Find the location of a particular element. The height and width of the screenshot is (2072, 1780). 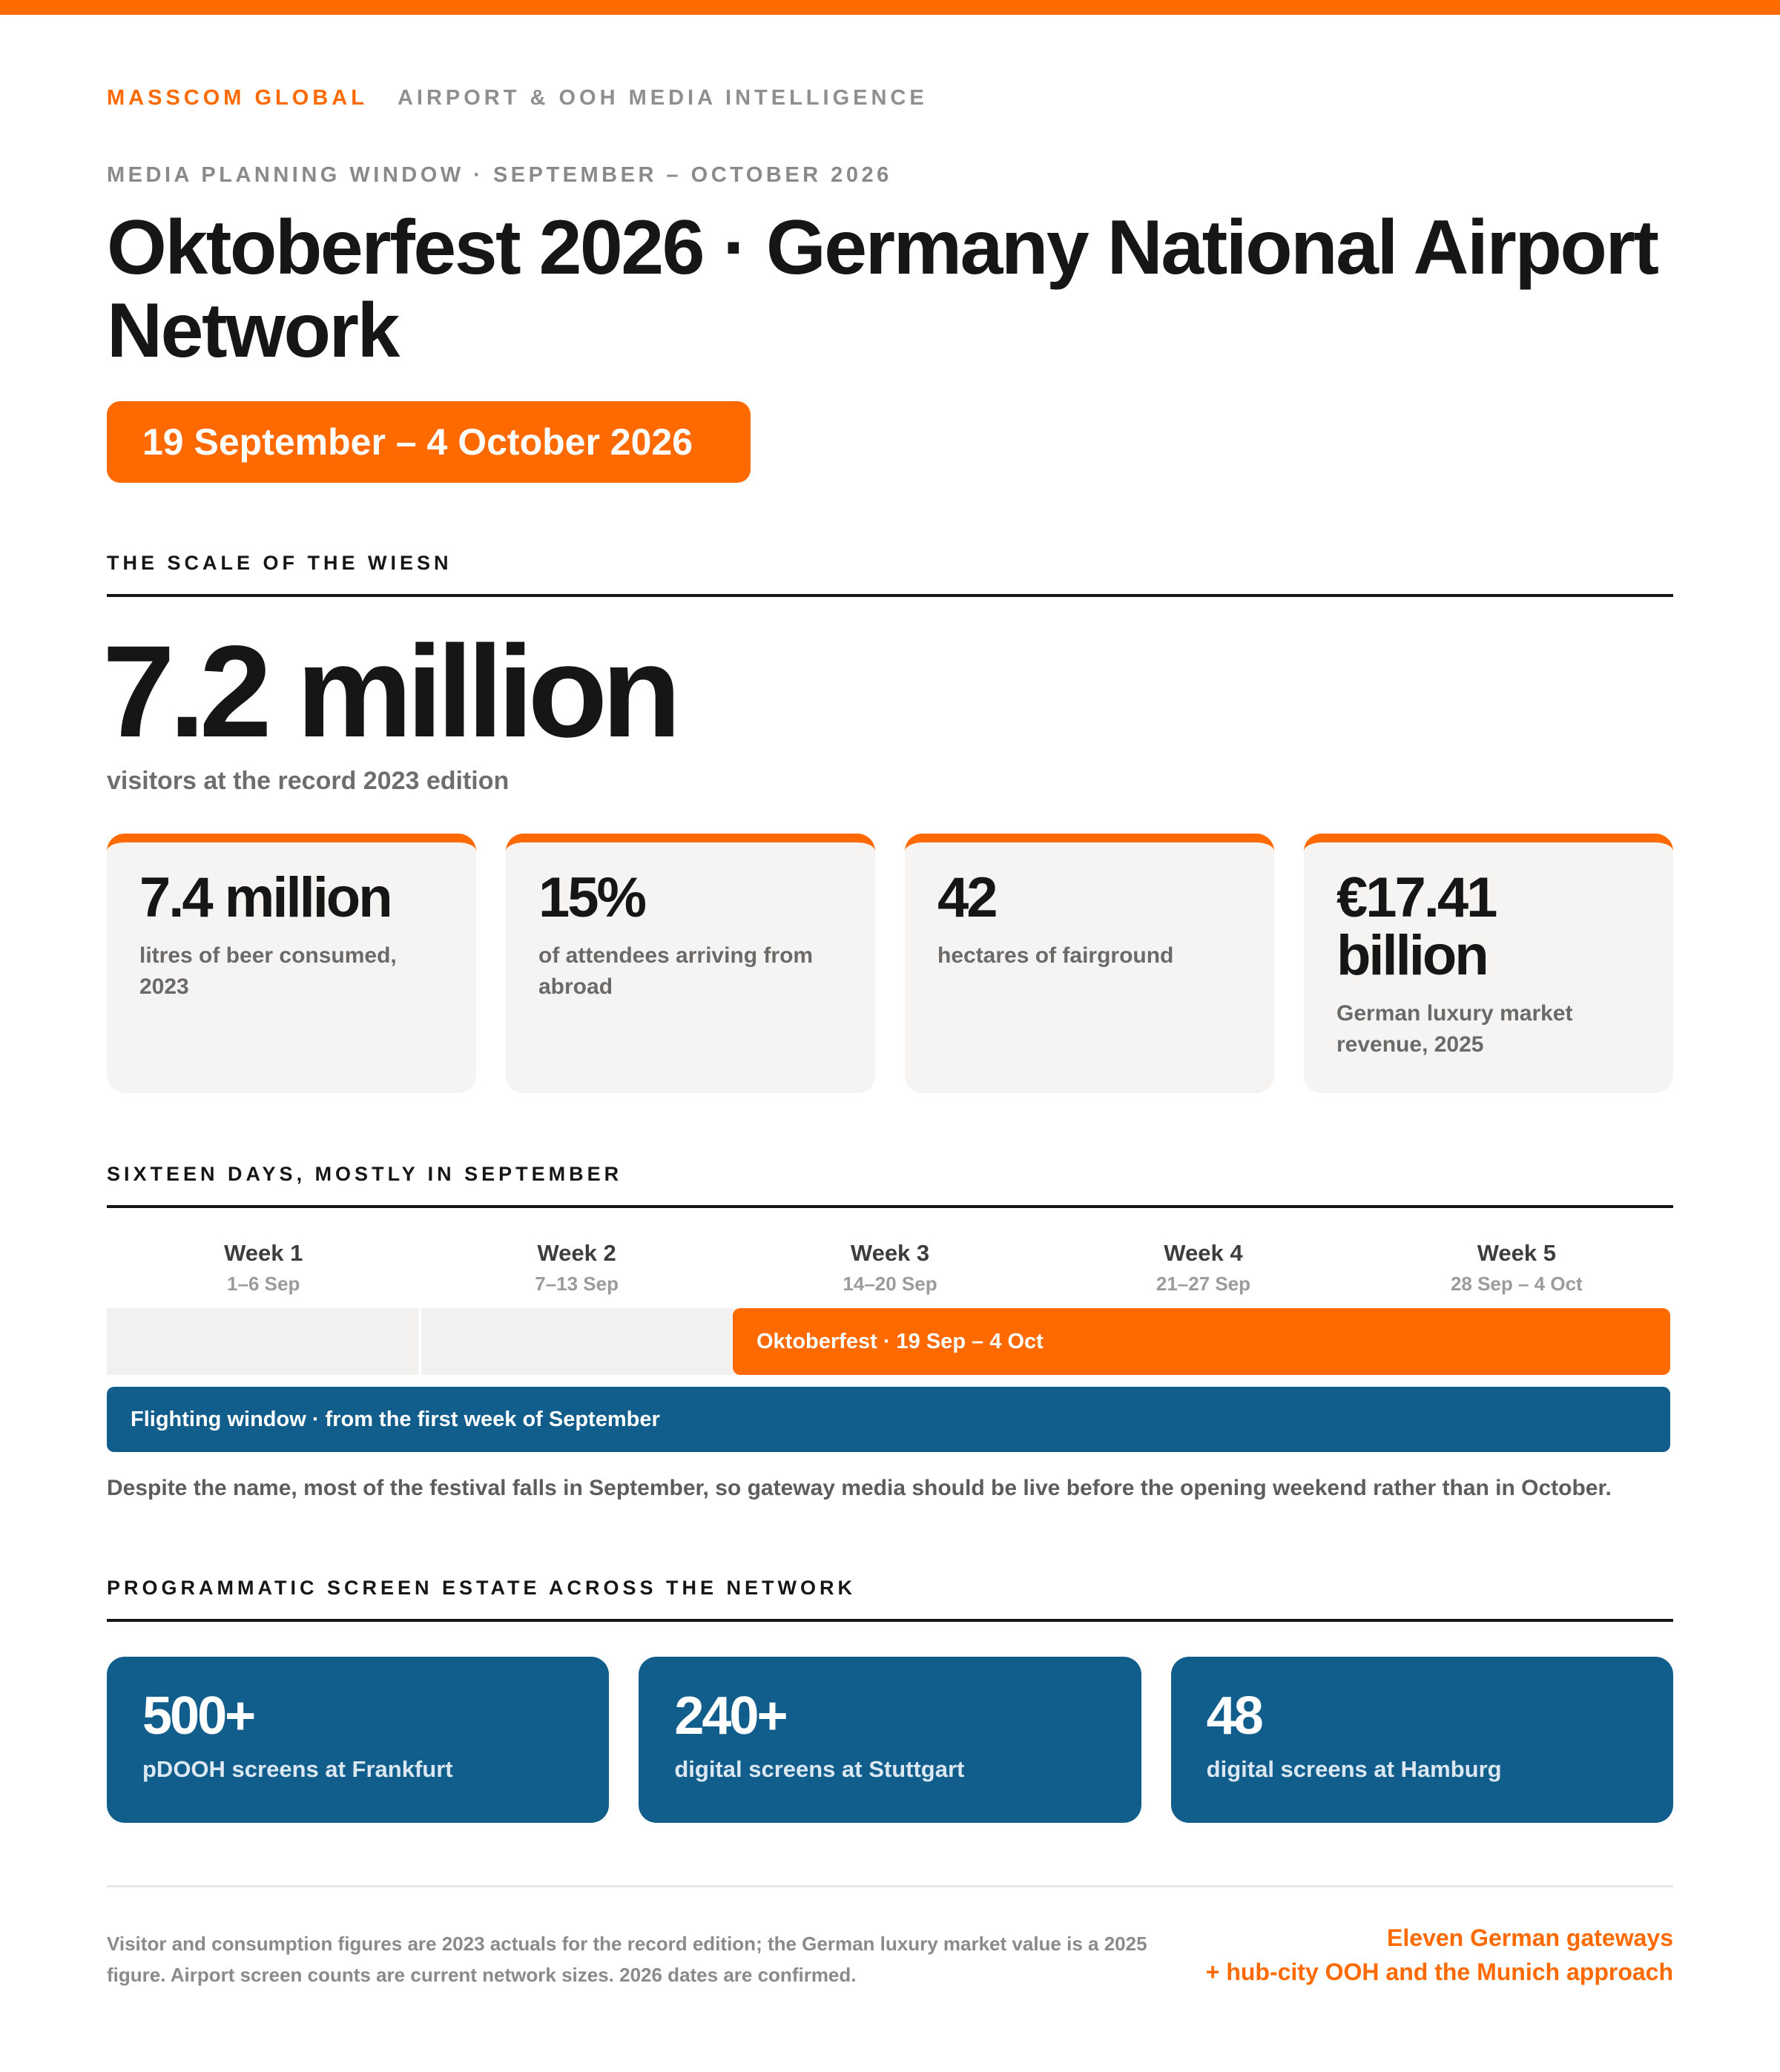

week-range: 14–20 Sep is located at coordinates (890, 1284).